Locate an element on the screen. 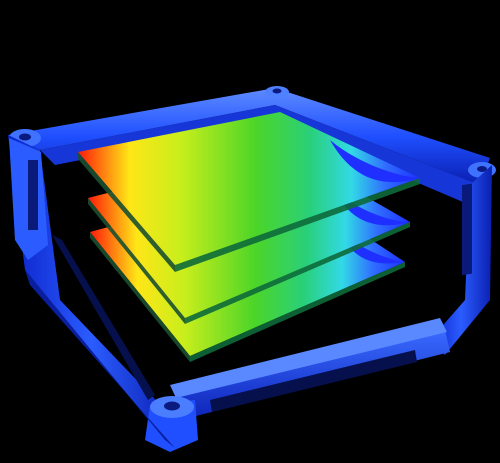 The image size is (500, 463). corner-hole-back is located at coordinates (277, 91).